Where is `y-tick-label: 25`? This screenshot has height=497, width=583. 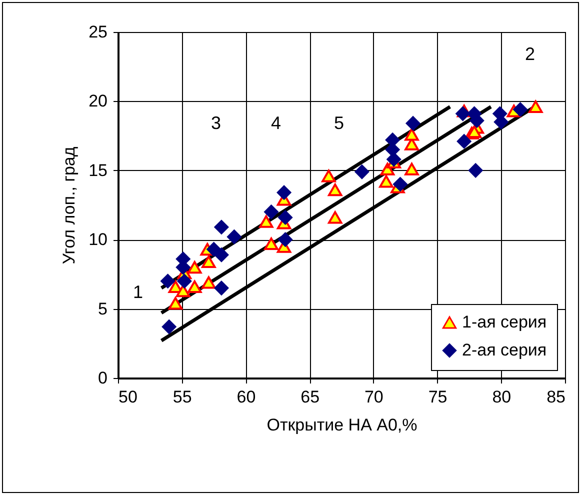 y-tick-label: 25 is located at coordinates (98, 32).